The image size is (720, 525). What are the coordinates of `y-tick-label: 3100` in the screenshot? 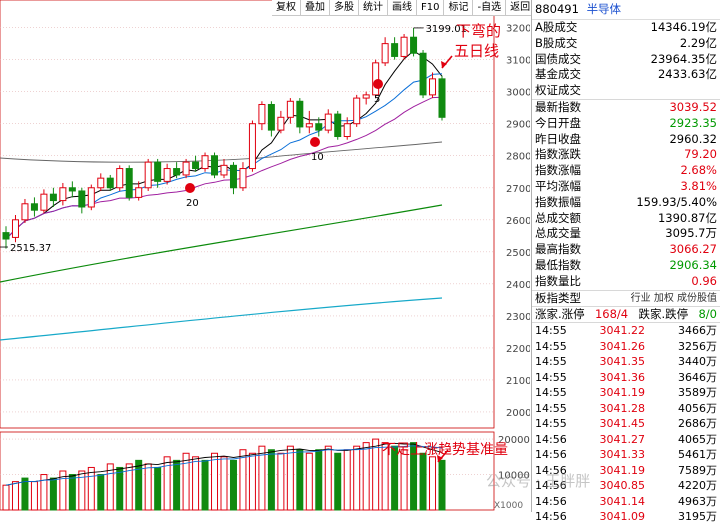 It's located at (518, 61).